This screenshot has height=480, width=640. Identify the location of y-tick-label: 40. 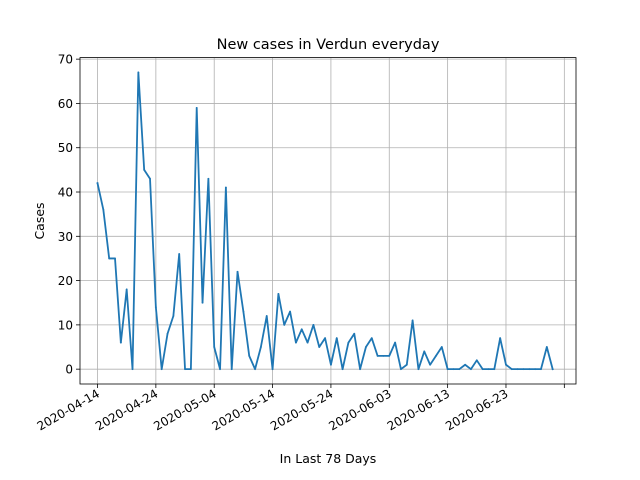
(65, 193).